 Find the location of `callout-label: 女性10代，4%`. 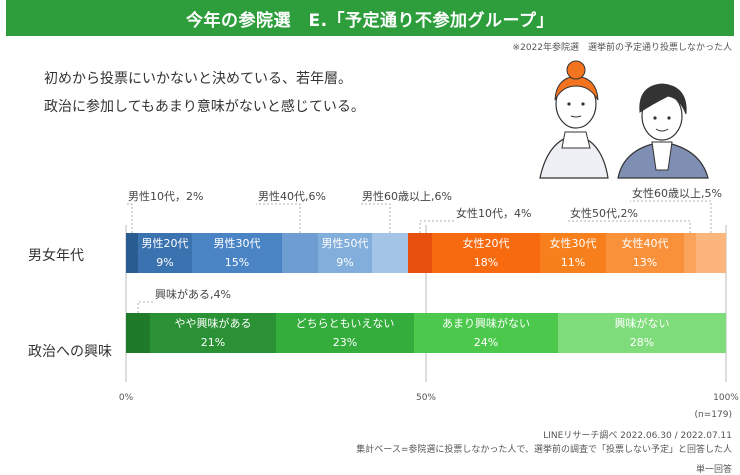

callout-label: 女性10代，4% is located at coordinates (493, 213).